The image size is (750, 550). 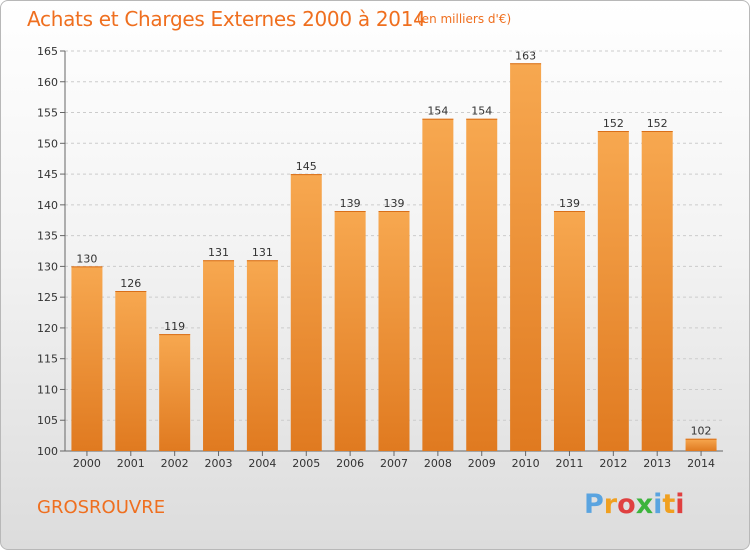 I want to click on y-tick-label: 125, so click(x=47, y=297).